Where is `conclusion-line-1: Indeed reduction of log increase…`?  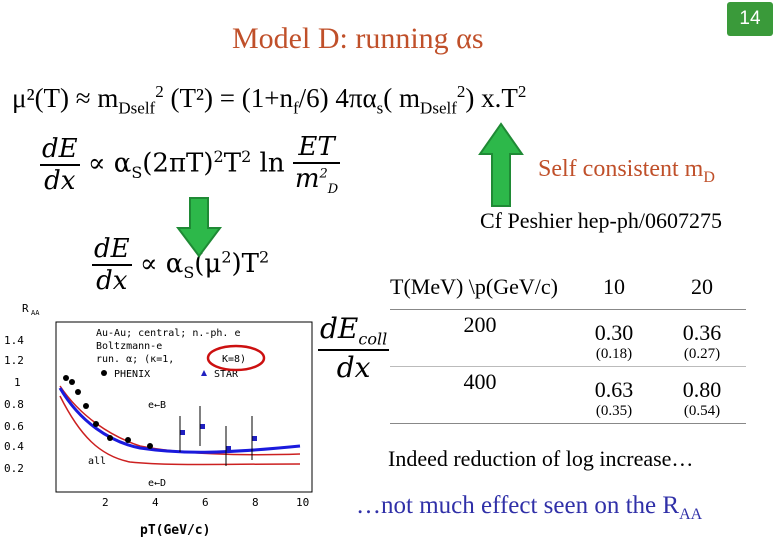
conclusion-line-1: Indeed reduction of log increase… is located at coordinates (541, 458).